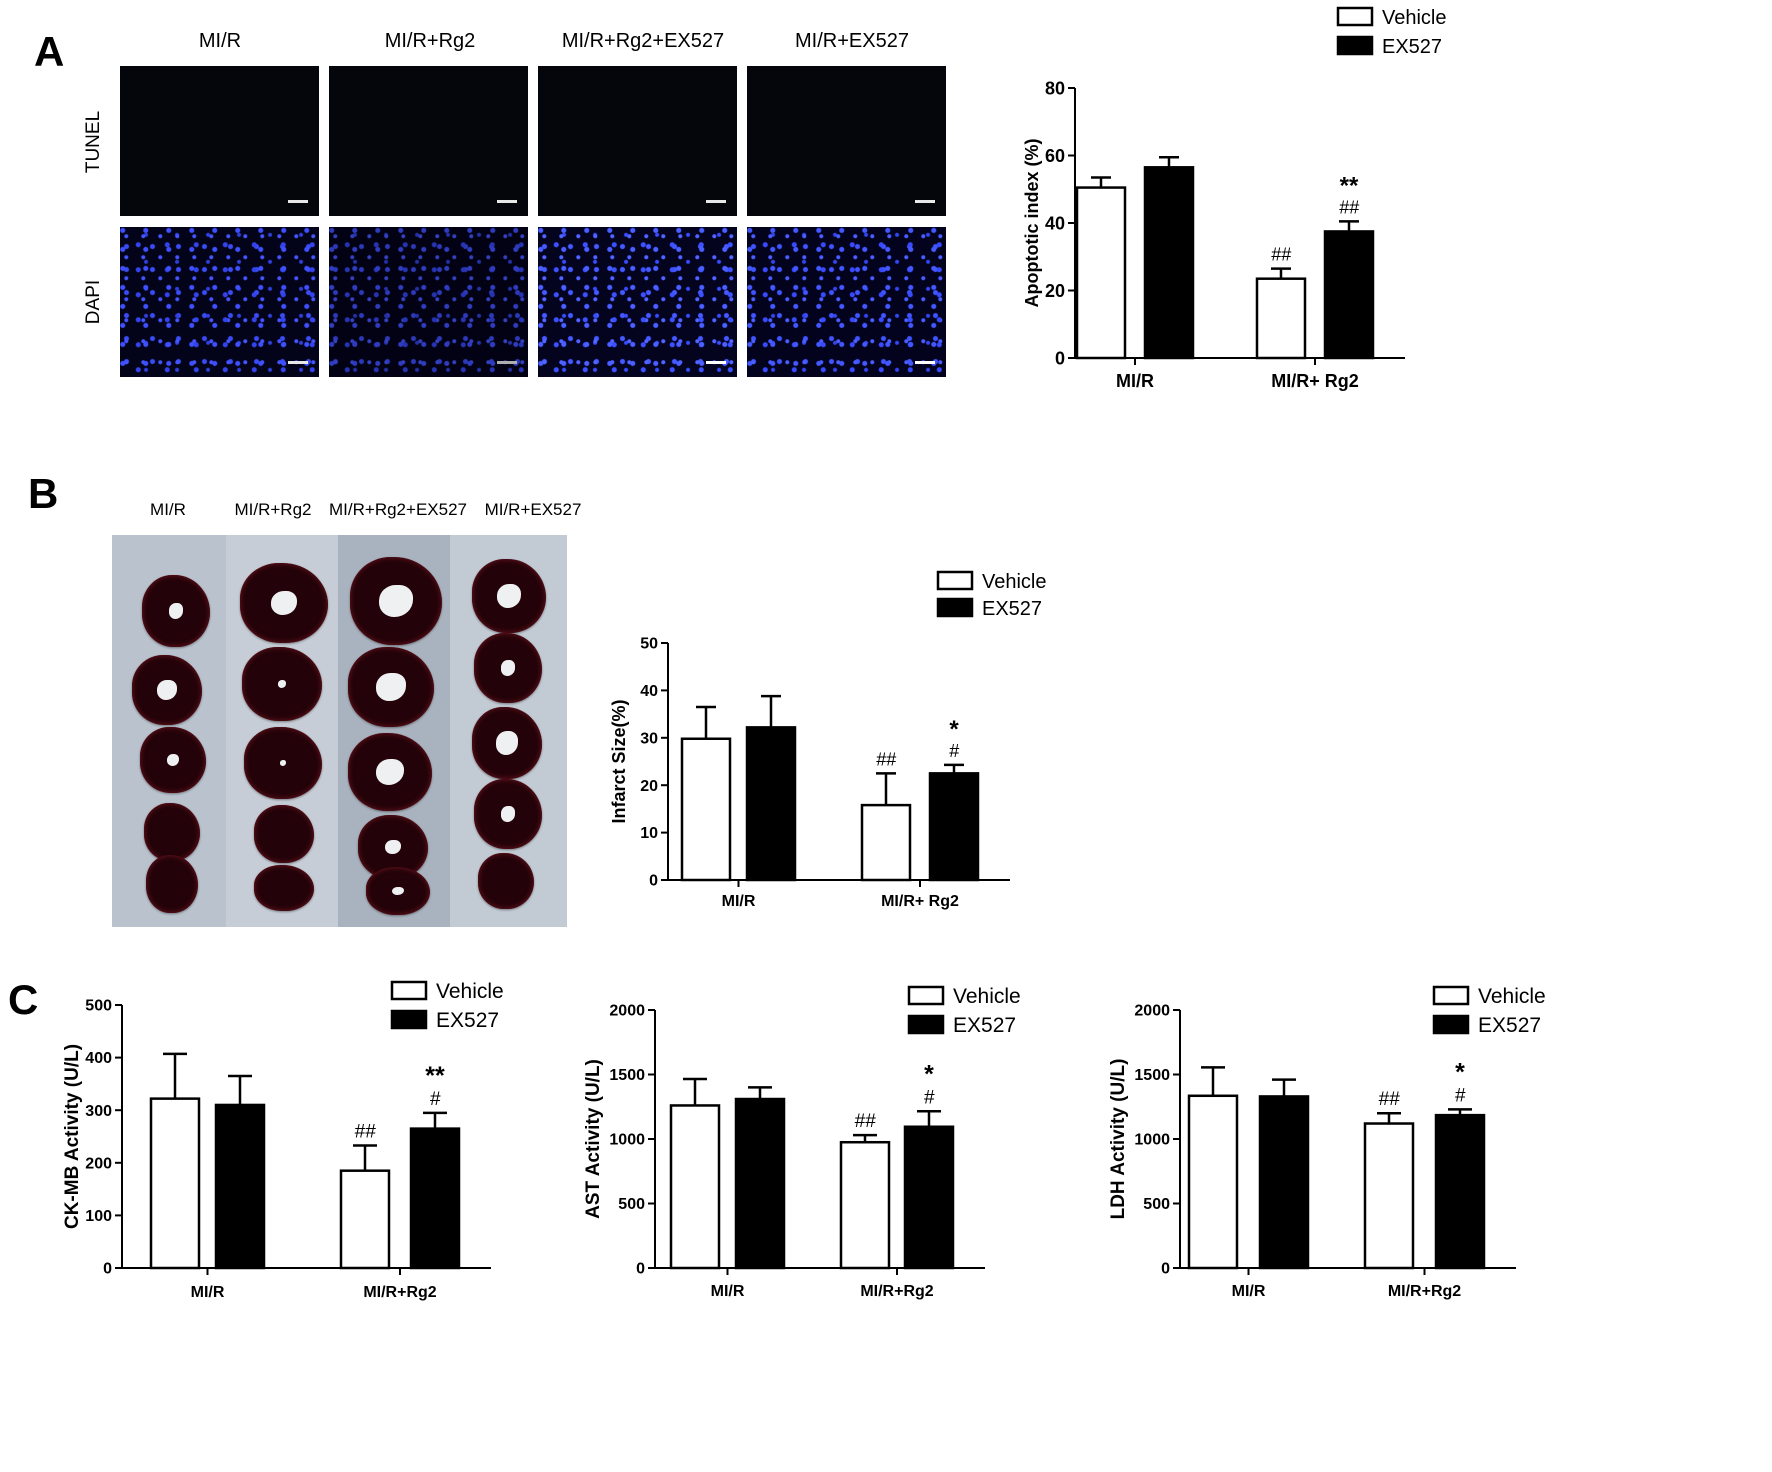 This screenshot has width=1772, height=1472. I want to click on panel-b-label-mir-rg2-ex527: MI/R+Rg2+EX527, so click(398, 509).